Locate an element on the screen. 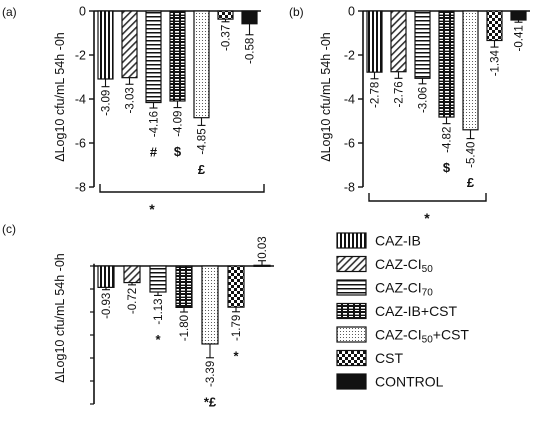 The width and height of the screenshot is (550, 431). value-label: -0.37 is located at coordinates (227, 38).